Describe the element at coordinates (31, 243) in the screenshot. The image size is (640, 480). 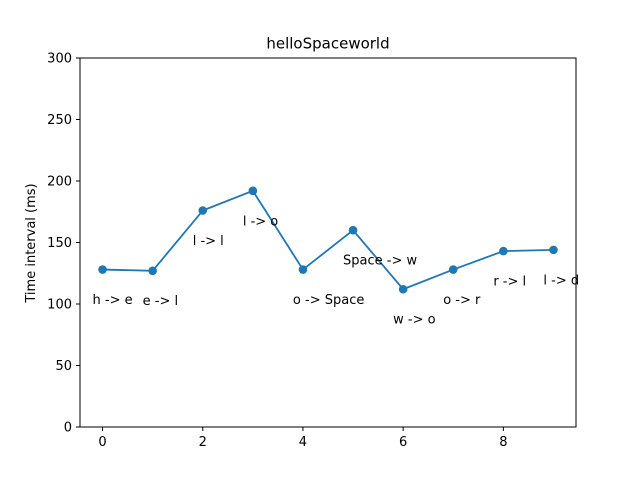
I see `y-axis-label: Time interval (ms)` at that location.